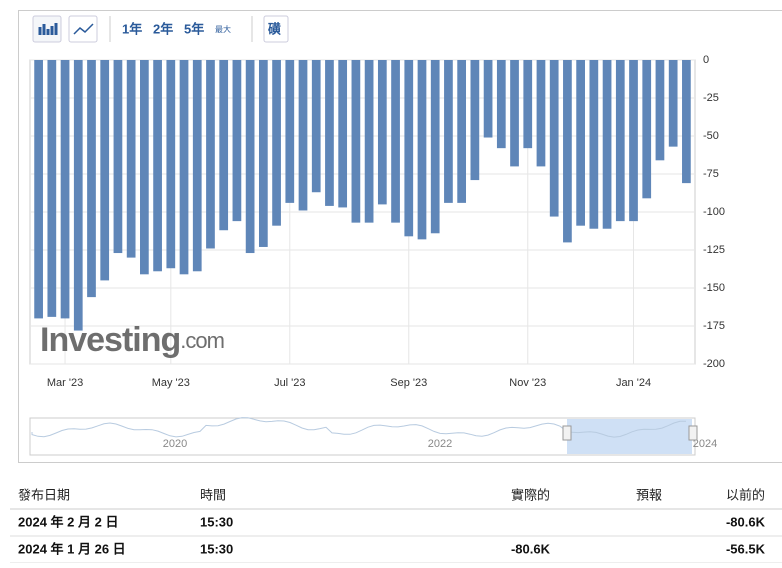 The height and width of the screenshot is (568, 782). I want to click on navigator-selection, so click(629, 436).